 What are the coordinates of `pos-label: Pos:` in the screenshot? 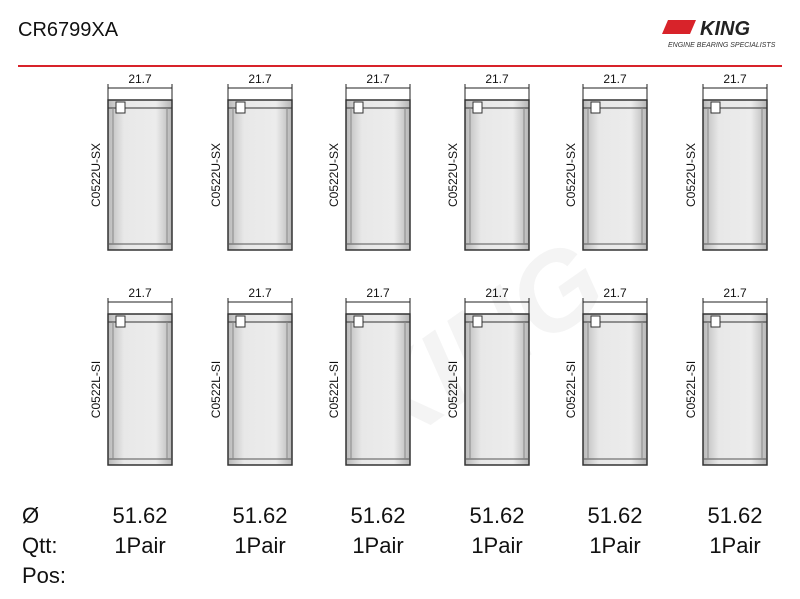 It's located at (44, 575).